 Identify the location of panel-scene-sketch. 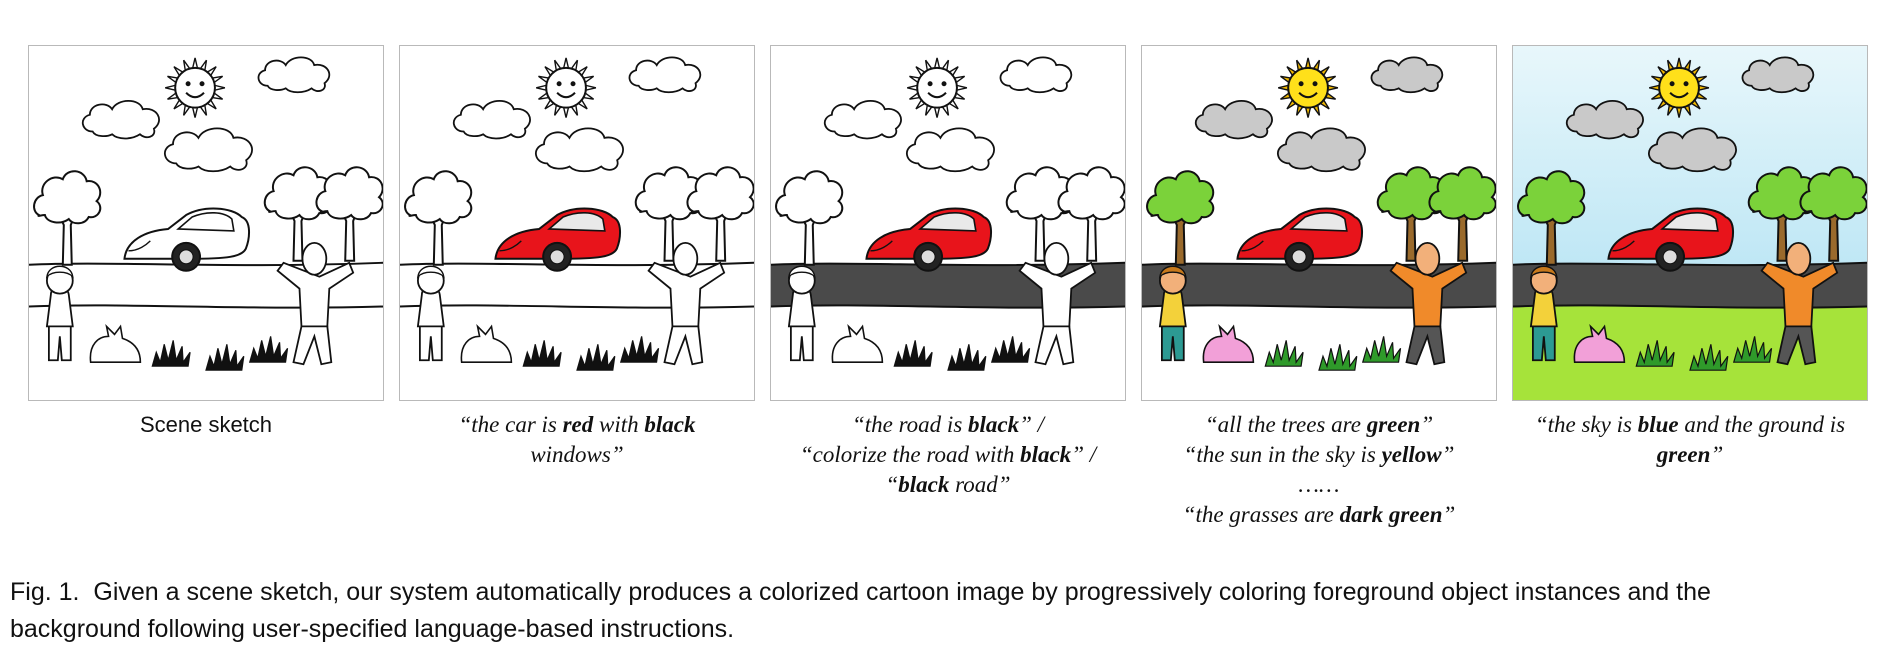
(206, 223).